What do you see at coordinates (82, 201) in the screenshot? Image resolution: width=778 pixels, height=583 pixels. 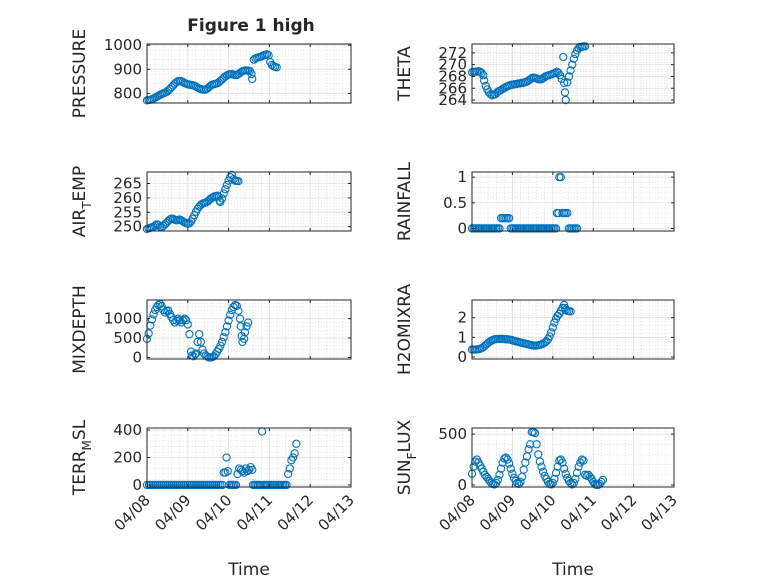 I see `y-axis-label: AIRTEMP` at bounding box center [82, 201].